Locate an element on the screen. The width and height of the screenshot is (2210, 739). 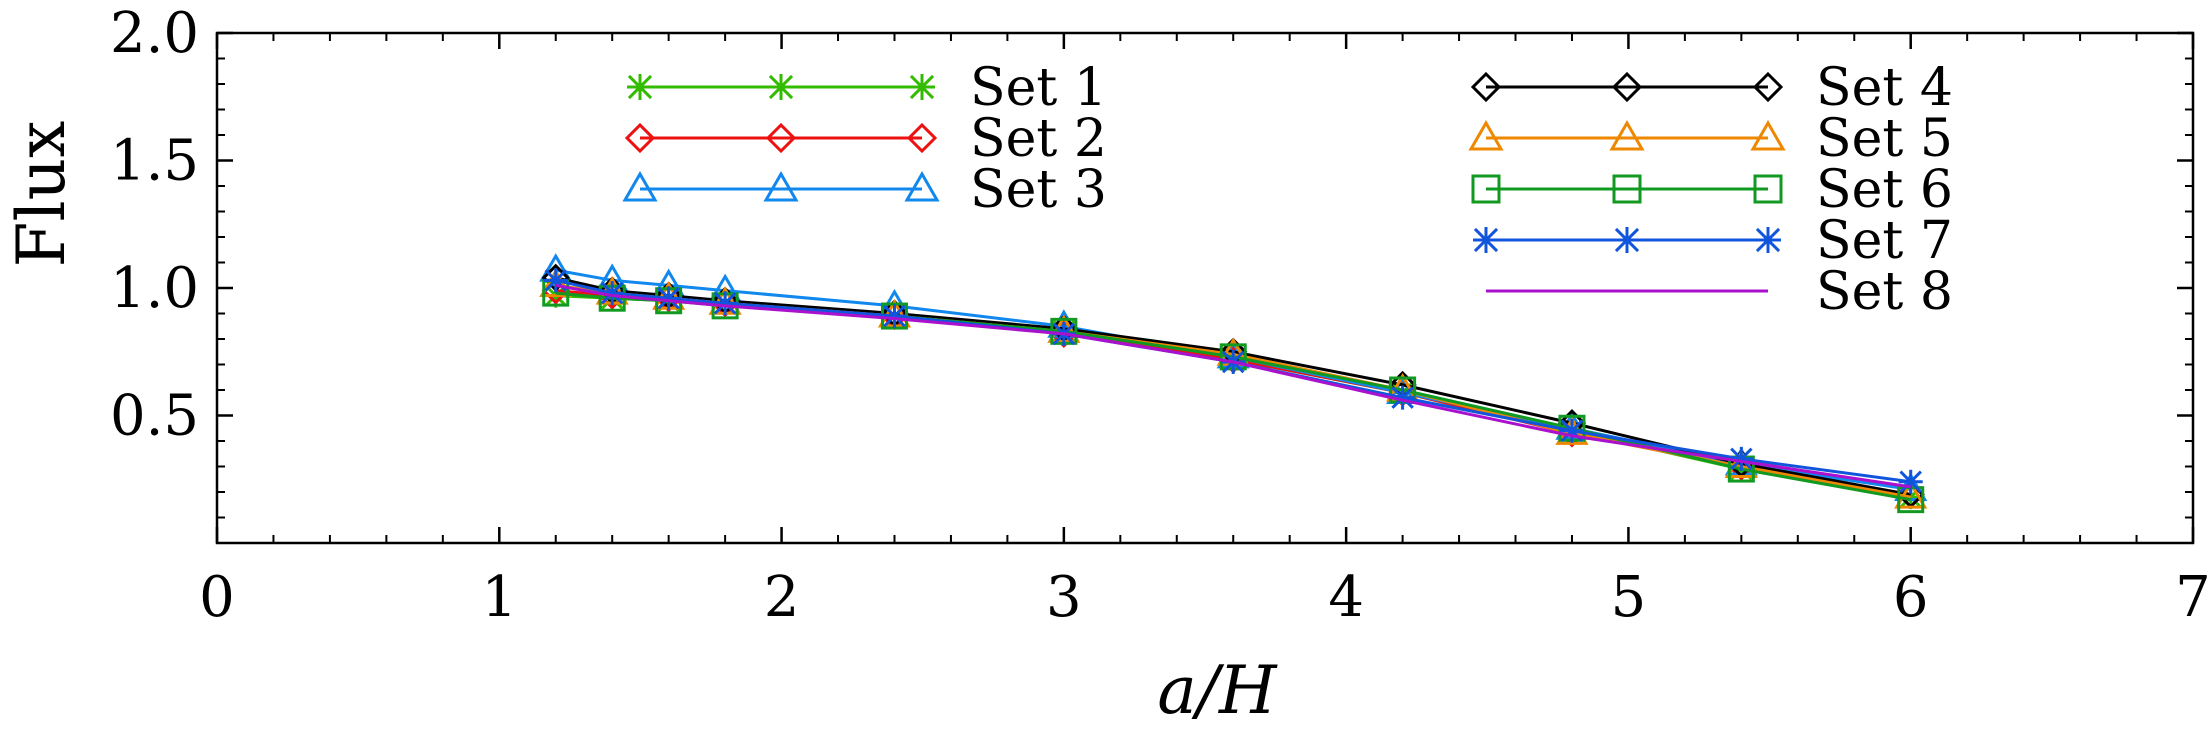
x-tick-label: 0 is located at coordinates (217, 597).